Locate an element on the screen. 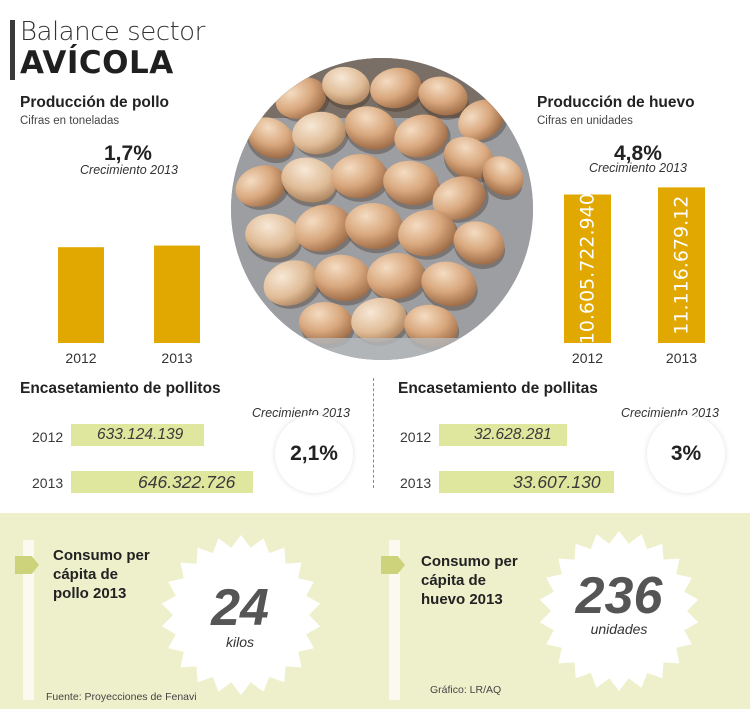 The height and width of the screenshot is (709, 750). pollo-growth-pct: 1,7% is located at coordinates (128, 153).